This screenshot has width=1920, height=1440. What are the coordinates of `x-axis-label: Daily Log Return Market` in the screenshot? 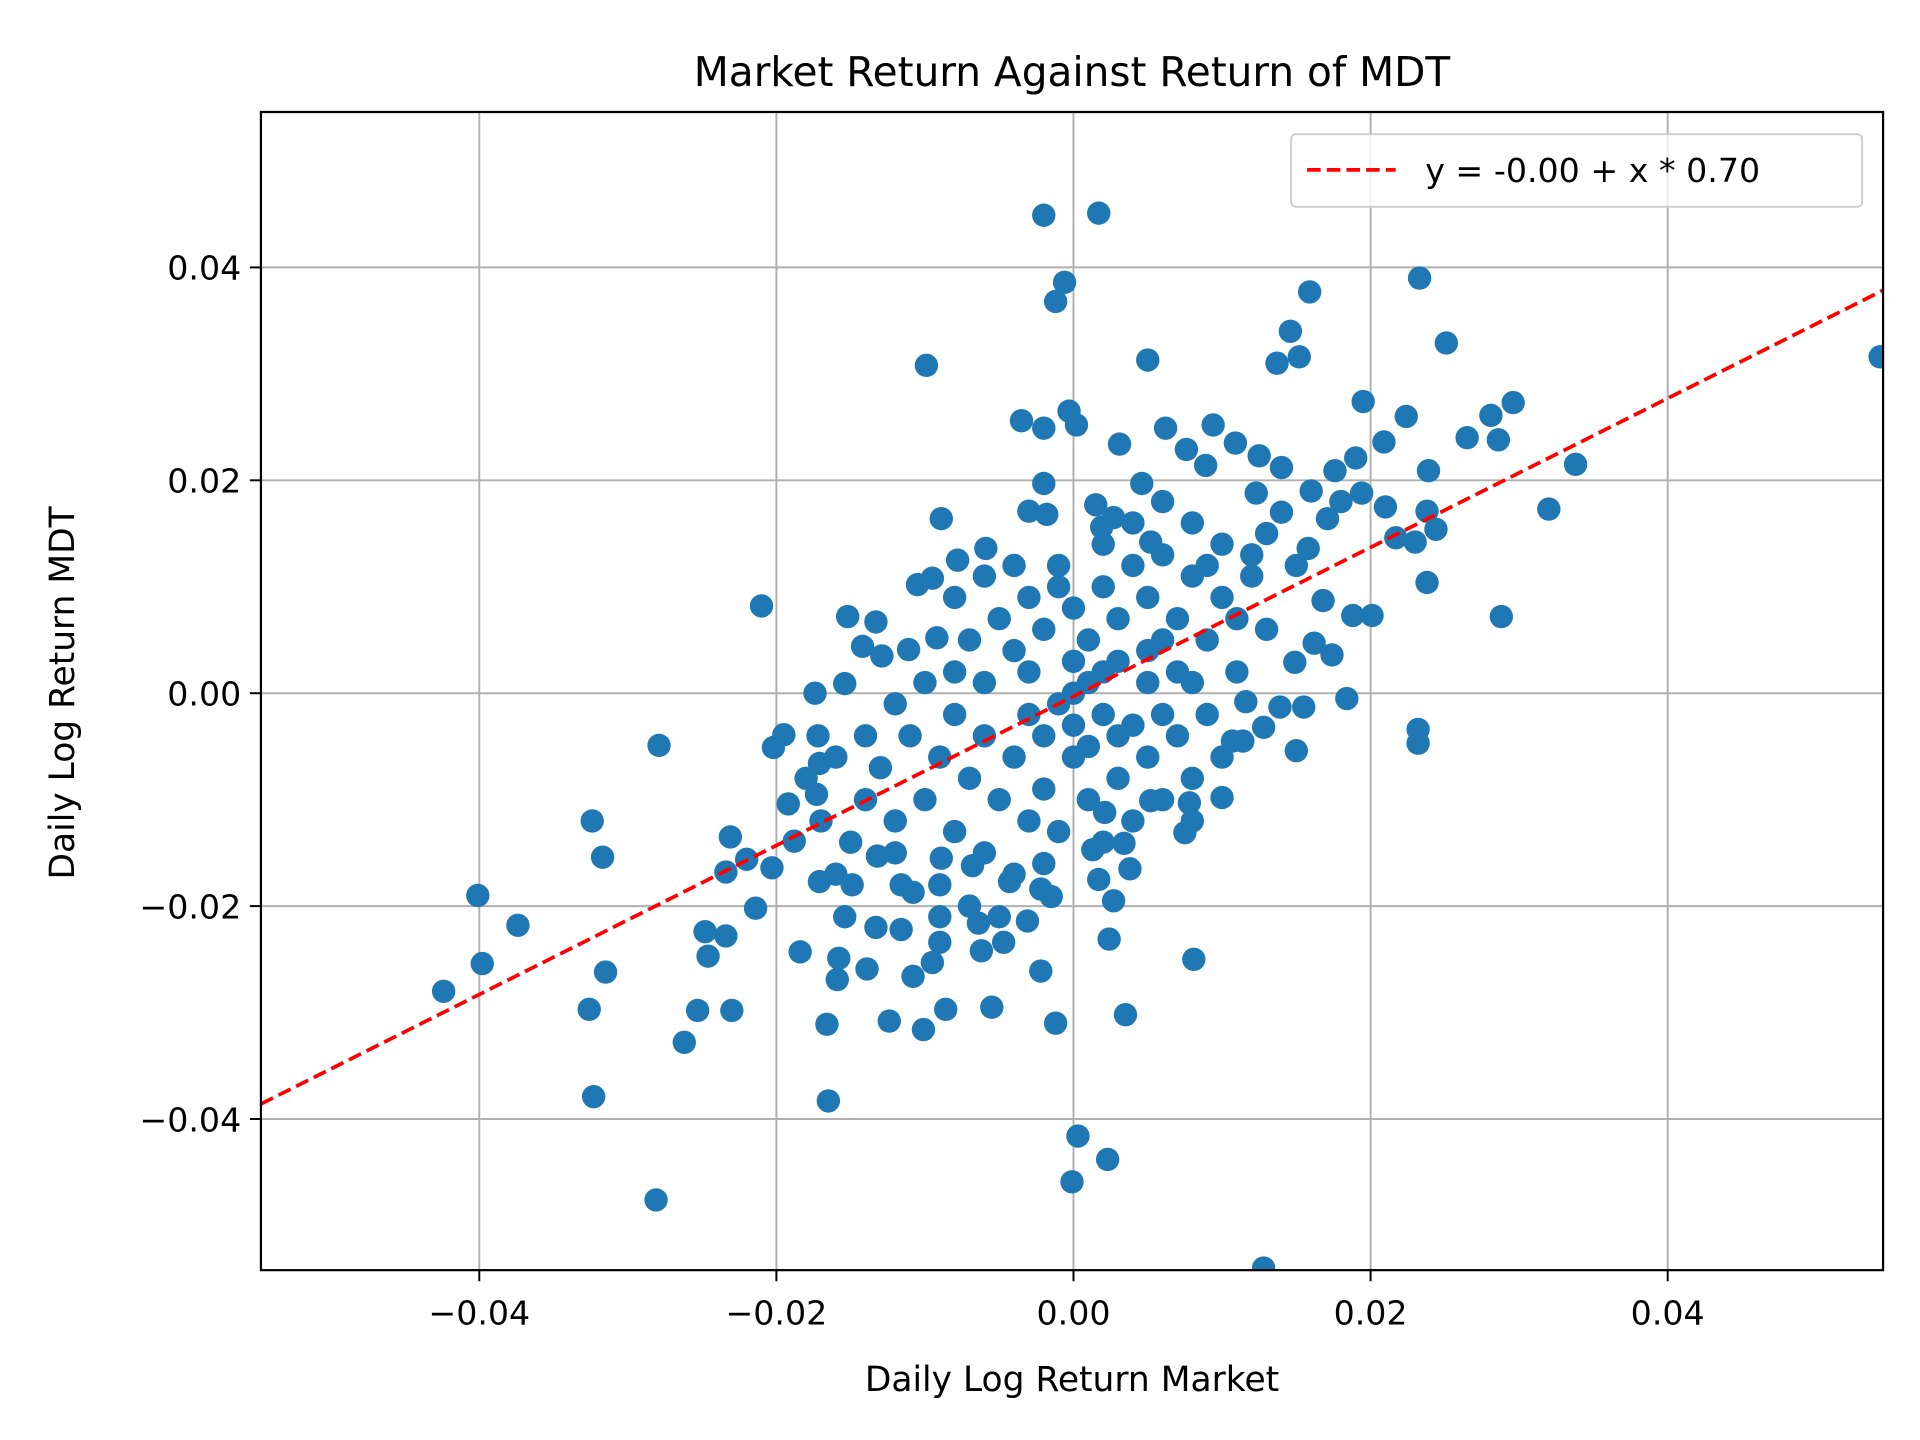 It's located at (1072, 1380).